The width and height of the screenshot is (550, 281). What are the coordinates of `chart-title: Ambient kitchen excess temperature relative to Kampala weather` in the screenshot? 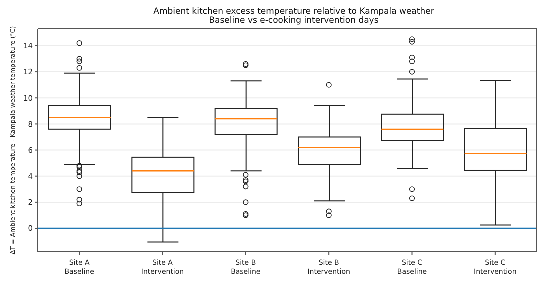 It's located at (294, 12).